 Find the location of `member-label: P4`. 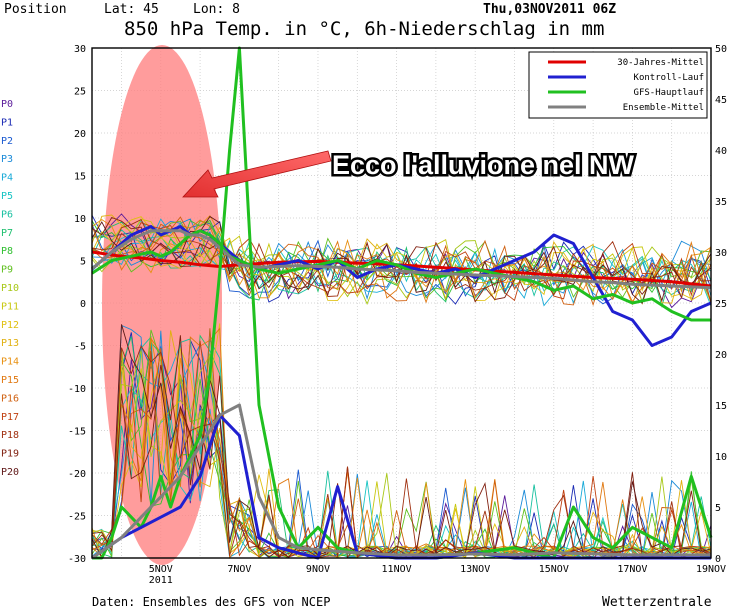

member-label: P4 is located at coordinates (7, 178).